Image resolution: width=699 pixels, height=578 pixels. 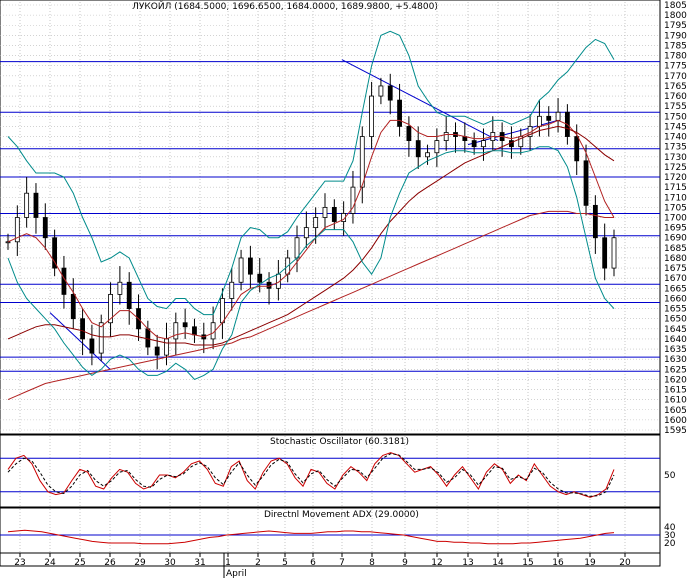 What do you see at coordinates (675, 380) in the screenshot?
I see `price-tick-1620: 1620` at bounding box center [675, 380].